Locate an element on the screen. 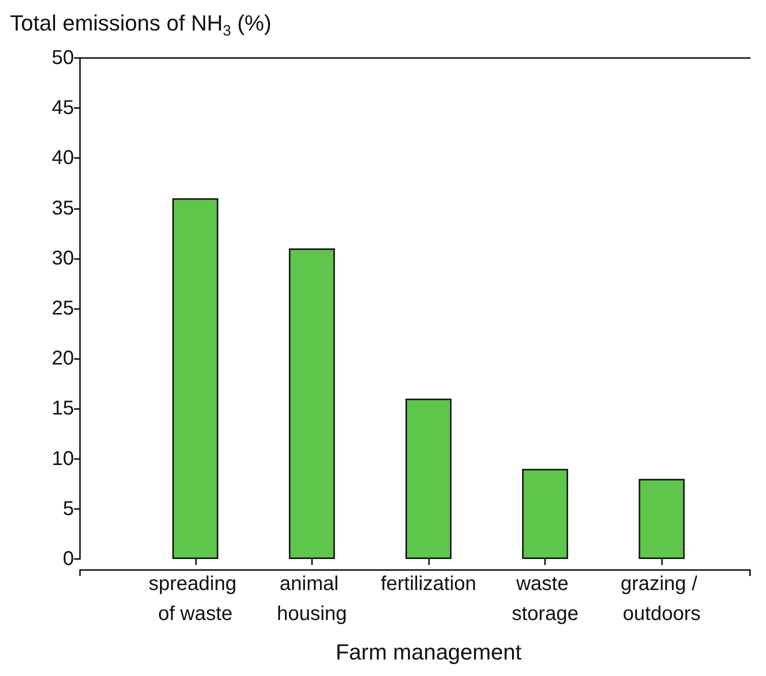 This screenshot has height=676, width=766. y-tick-label: 10 is located at coordinates (63, 459).